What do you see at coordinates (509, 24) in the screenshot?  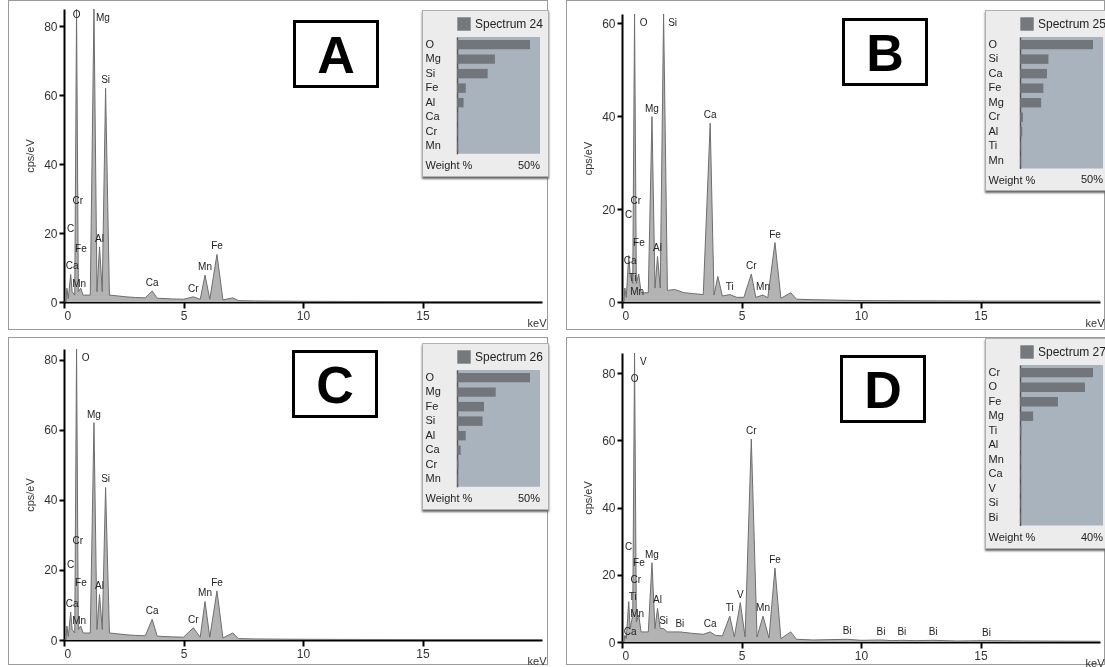 I see `legend-label: Spectrum 24` at bounding box center [509, 24].